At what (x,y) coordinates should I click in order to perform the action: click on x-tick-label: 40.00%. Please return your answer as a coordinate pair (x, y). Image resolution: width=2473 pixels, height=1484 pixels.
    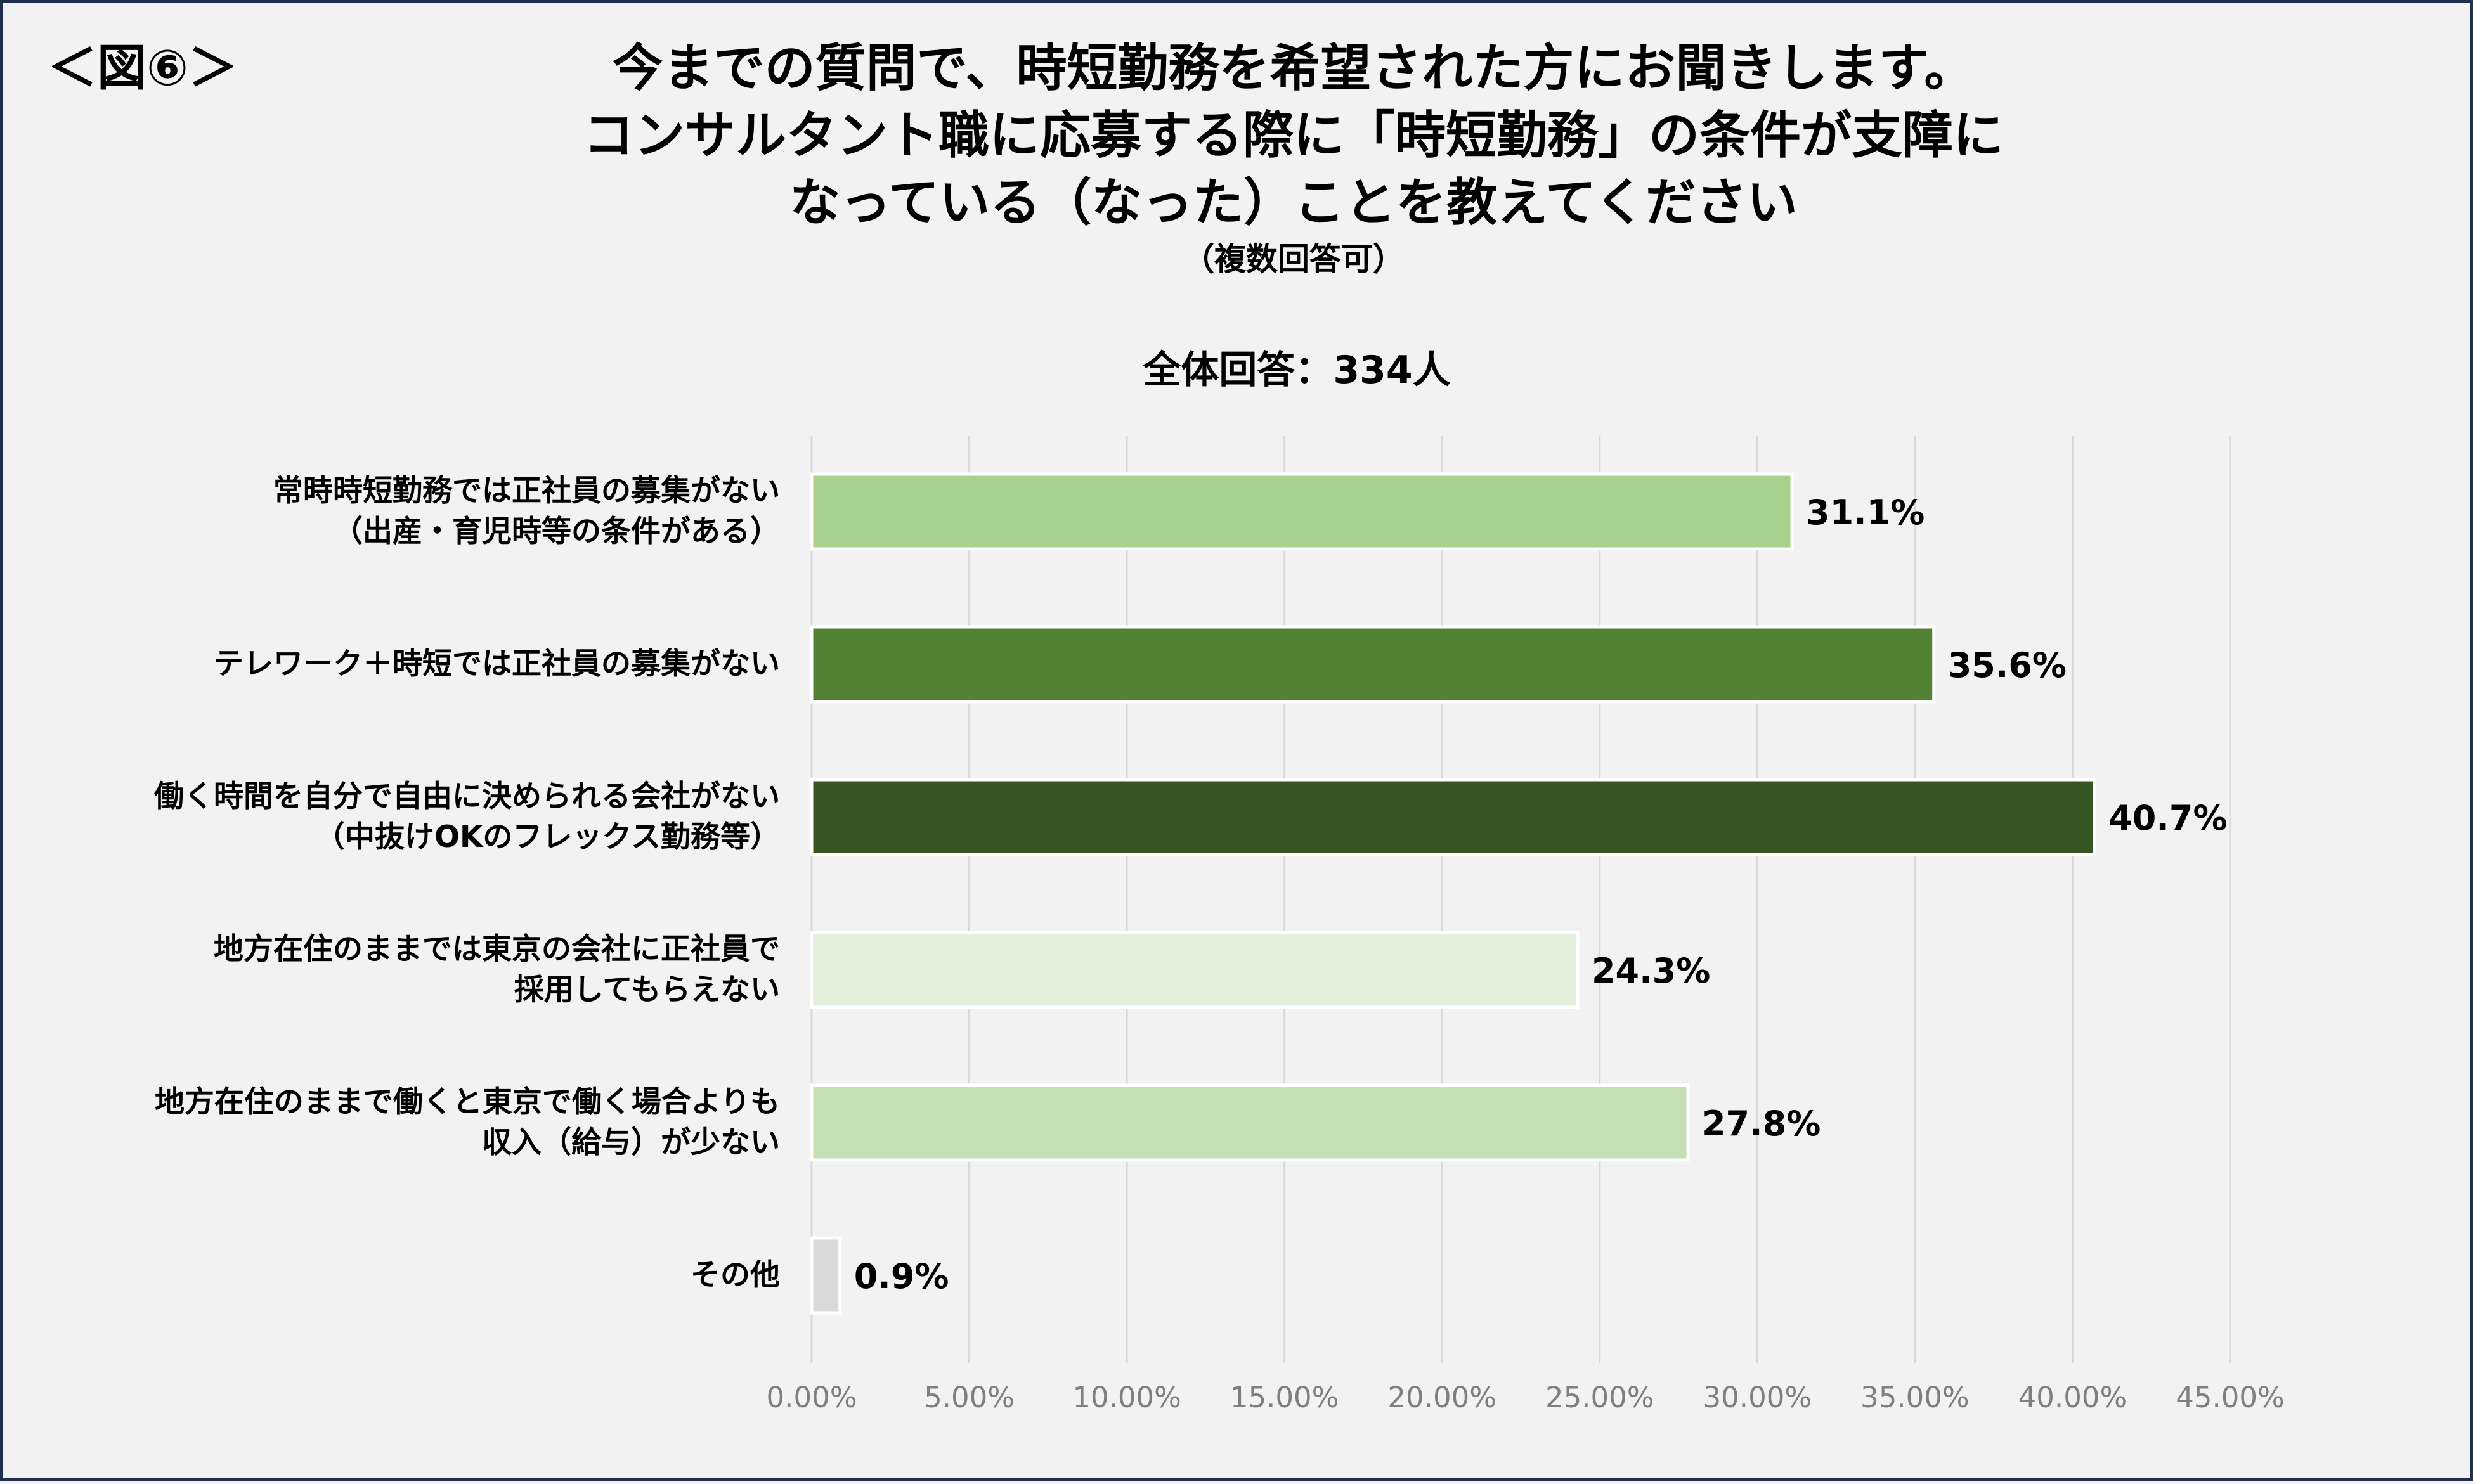
    Looking at the image, I should click on (2072, 1397).